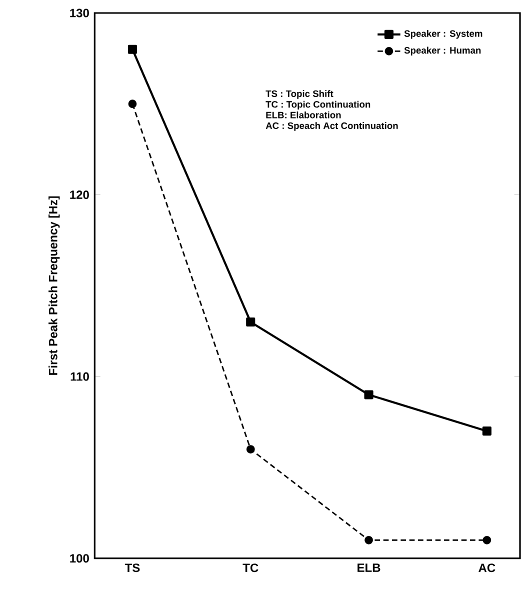  I want to click on annotation: TC : Topic Continuation, so click(318, 105).